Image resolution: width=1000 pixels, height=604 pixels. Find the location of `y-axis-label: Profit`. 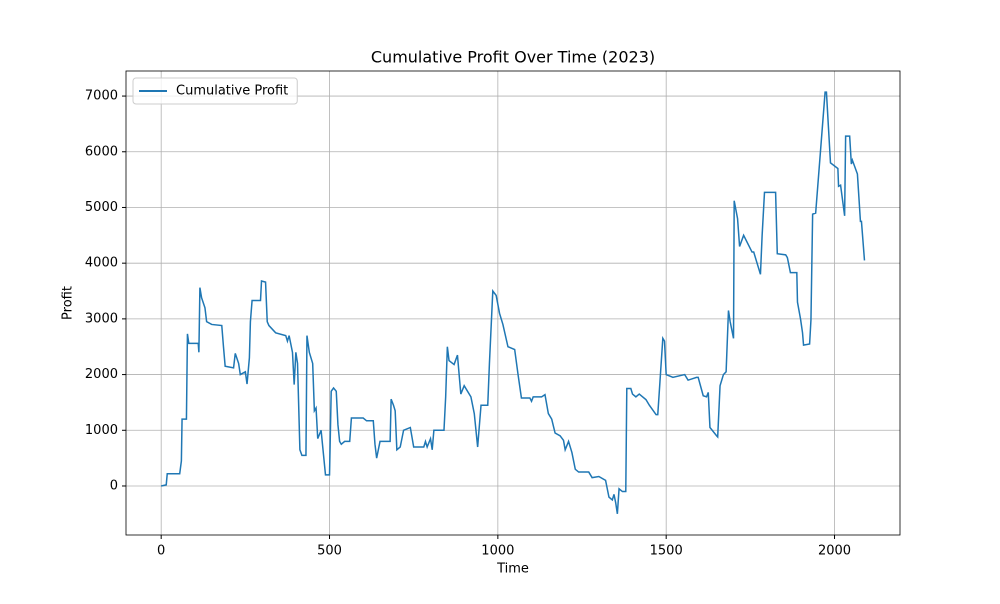

y-axis-label: Profit is located at coordinates (68, 303).